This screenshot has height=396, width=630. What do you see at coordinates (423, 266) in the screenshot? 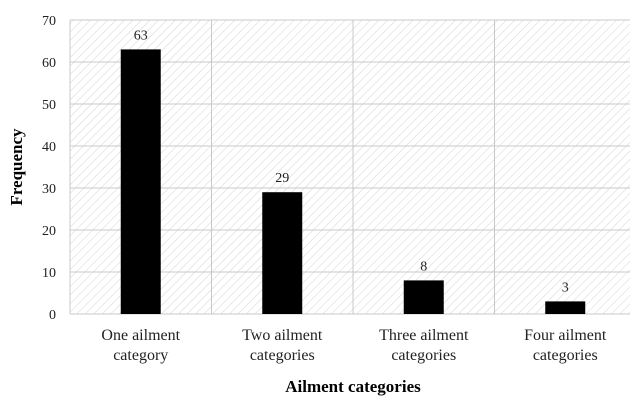
I see `data-label-2: 8` at bounding box center [423, 266].